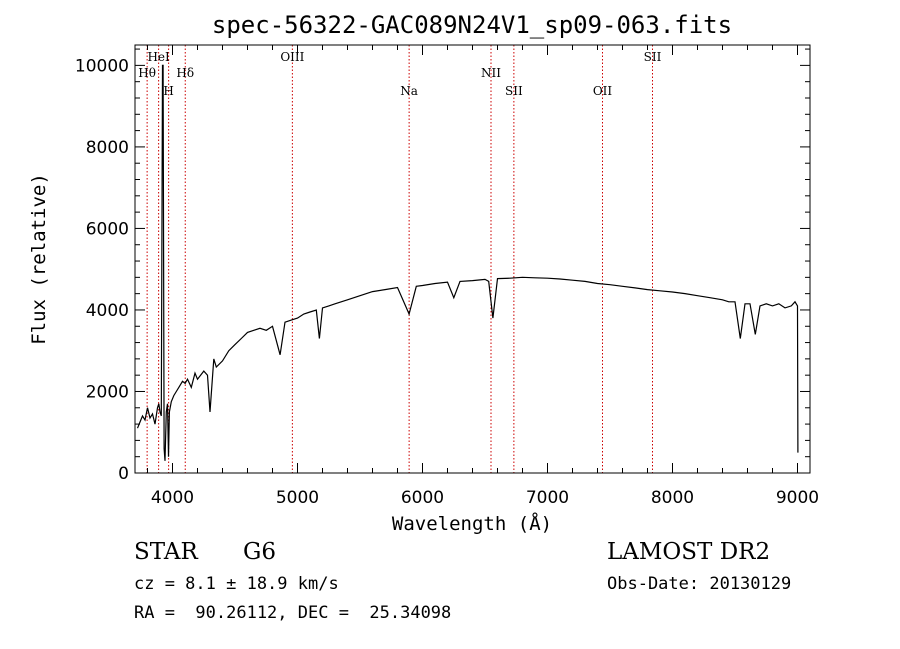 The image size is (900, 649). Describe the element at coordinates (107, 229) in the screenshot. I see `y-tick-label: 6000` at that location.